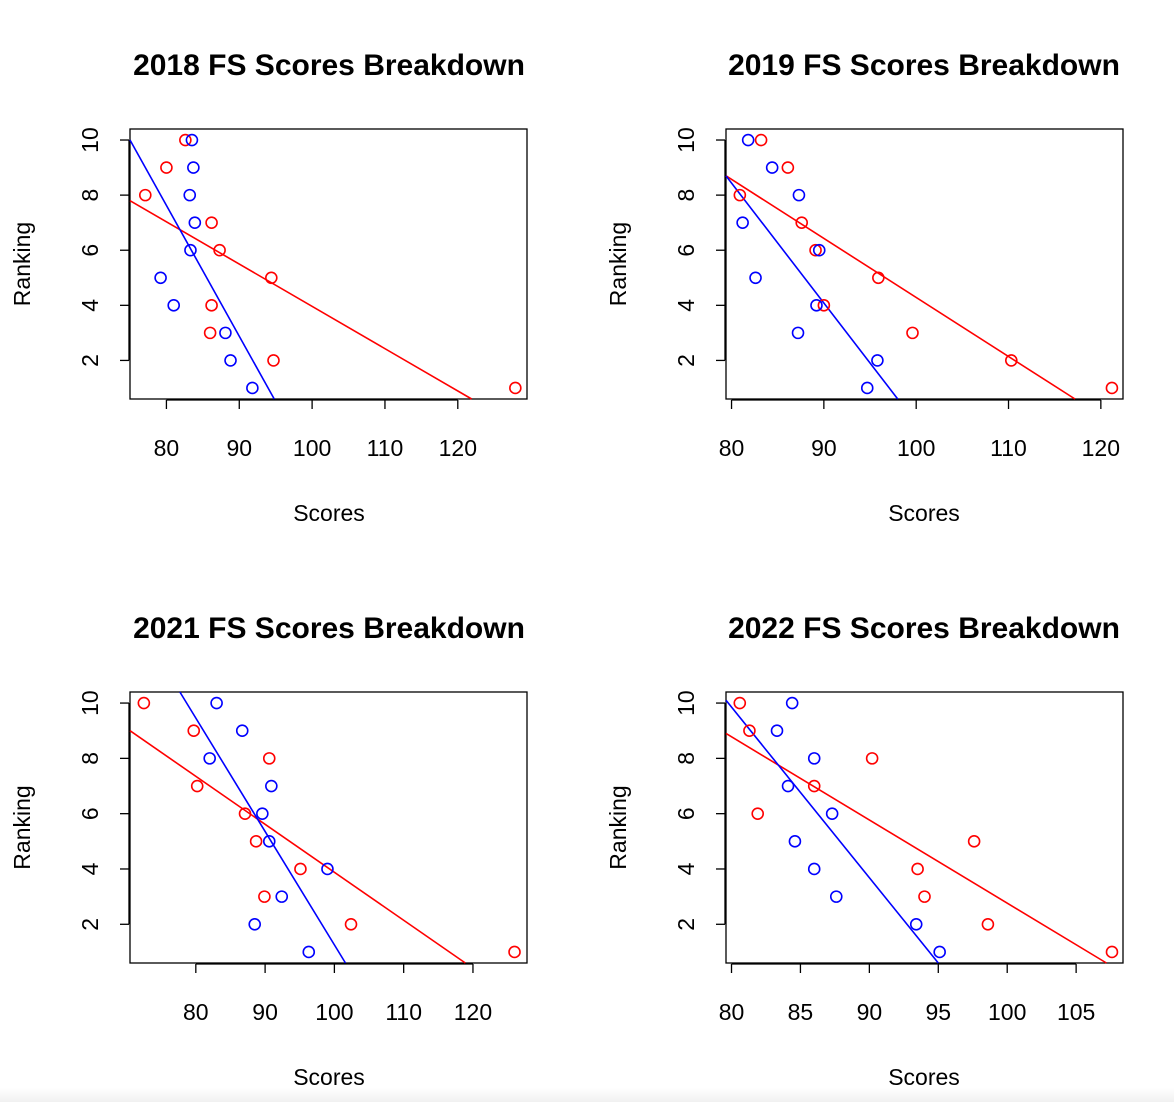 The height and width of the screenshot is (1102, 1174). I want to click on chart-title: 2021 FS Scores Breakdown, so click(329, 628).